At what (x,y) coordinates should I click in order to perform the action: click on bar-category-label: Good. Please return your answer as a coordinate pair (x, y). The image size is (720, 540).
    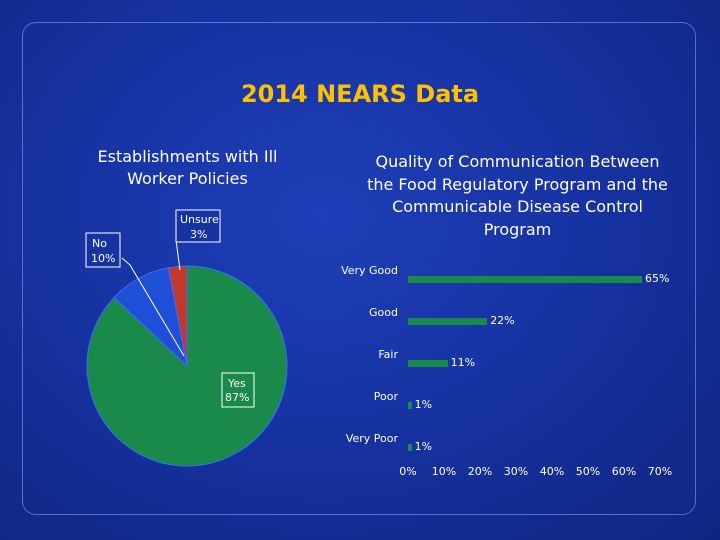
    Looking at the image, I should click on (383, 312).